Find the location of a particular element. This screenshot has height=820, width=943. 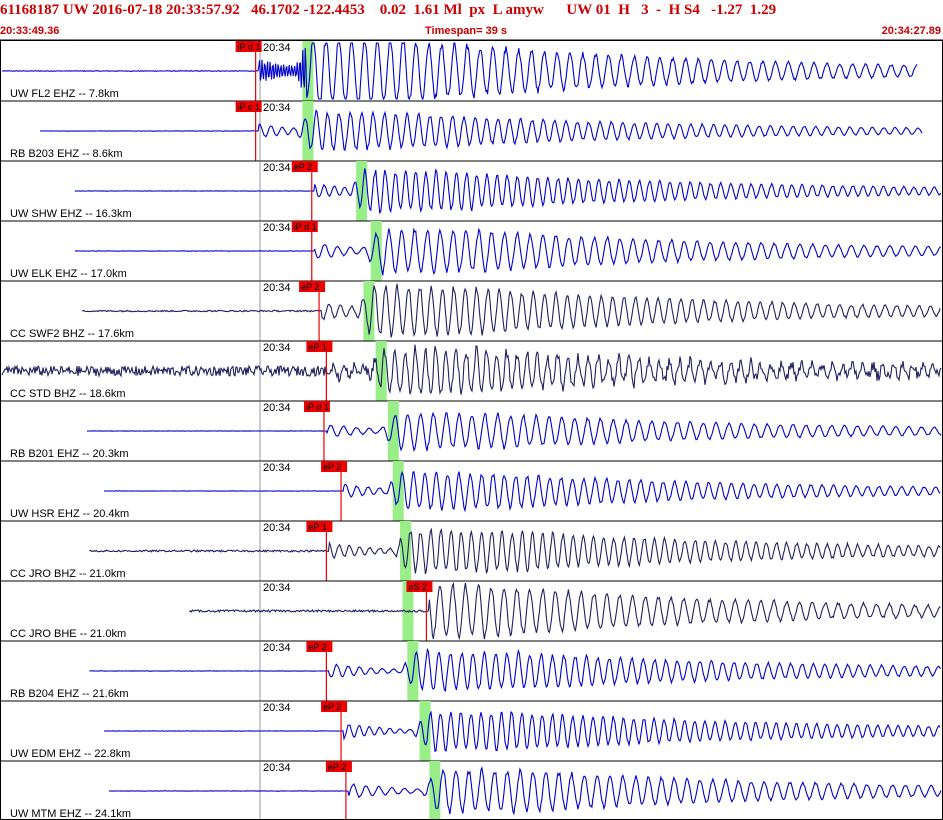

trace-row: iP c 1 20:34 RB B203 EHZ -- 8.6km is located at coordinates (471, 131).